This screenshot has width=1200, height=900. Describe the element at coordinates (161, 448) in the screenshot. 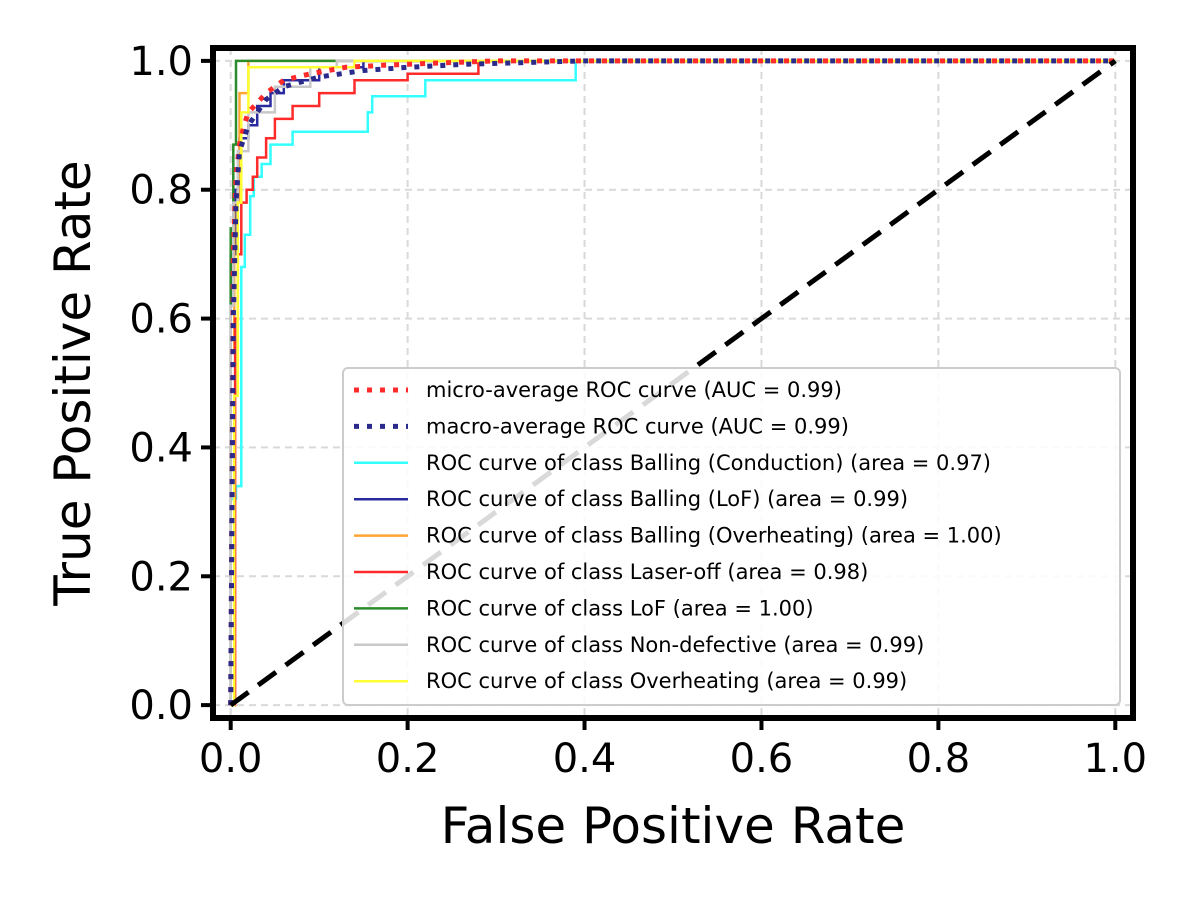

I see `y-tick-label: 0.4` at that location.